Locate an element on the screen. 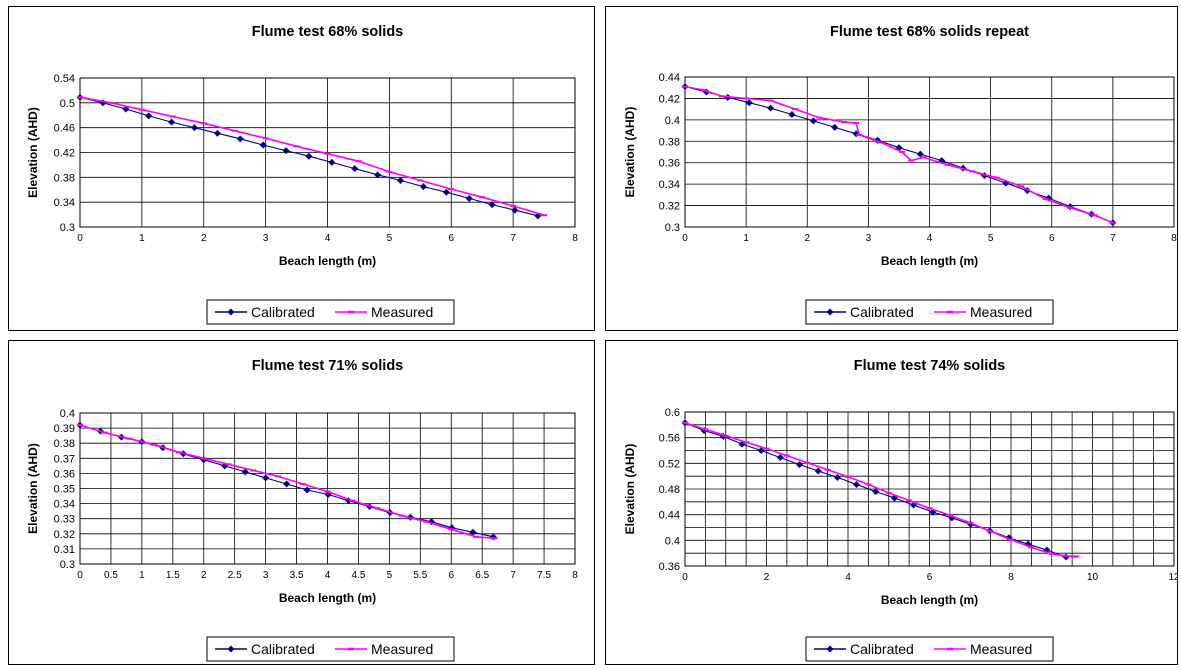 The image size is (1181, 669). y-tick-label: 0.36 is located at coordinates (64, 474).